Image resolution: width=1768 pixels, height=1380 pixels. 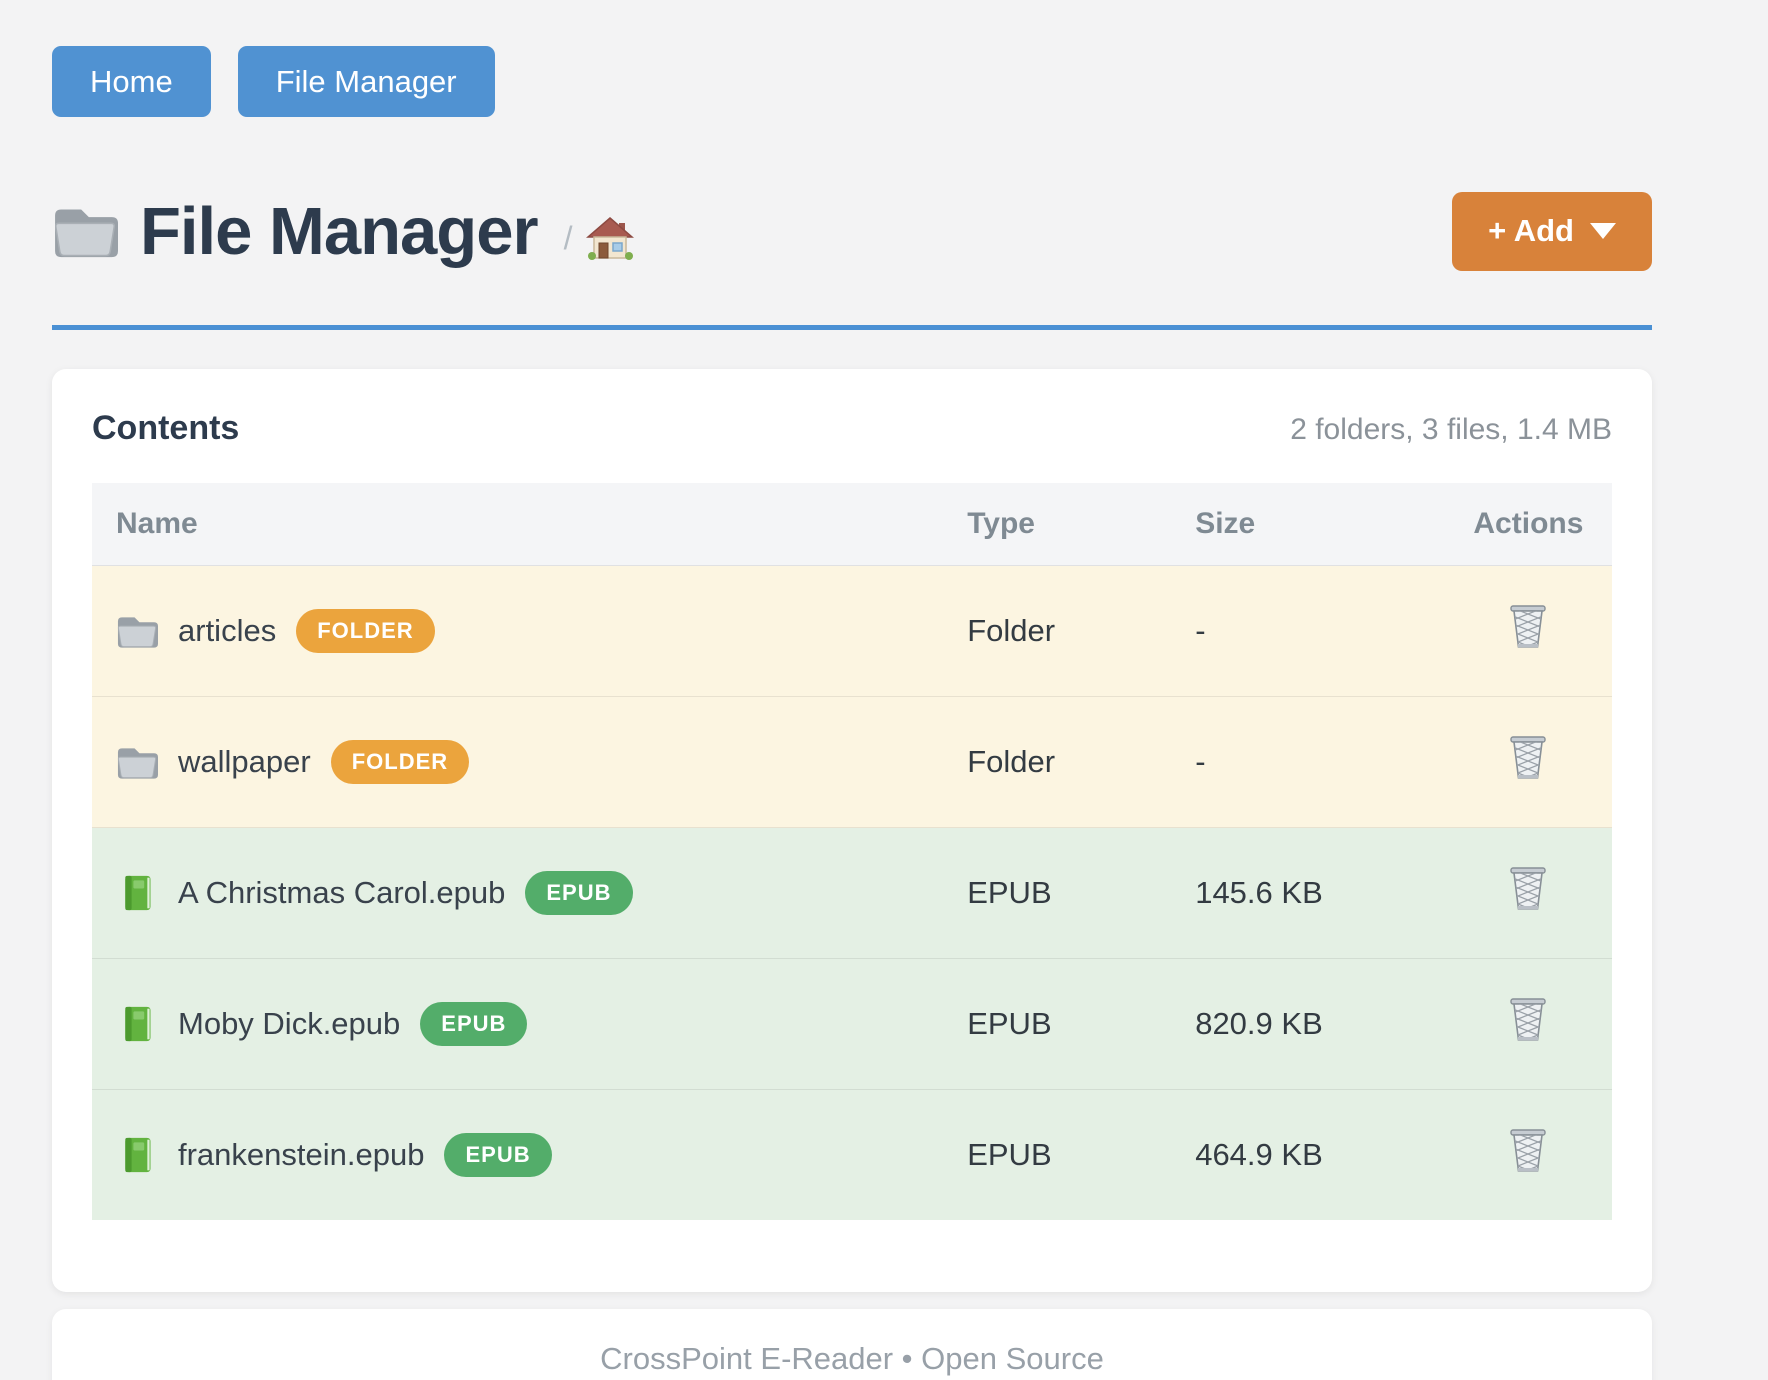 What do you see at coordinates (518, 524) in the screenshot?
I see `column-header-name: Name` at bounding box center [518, 524].